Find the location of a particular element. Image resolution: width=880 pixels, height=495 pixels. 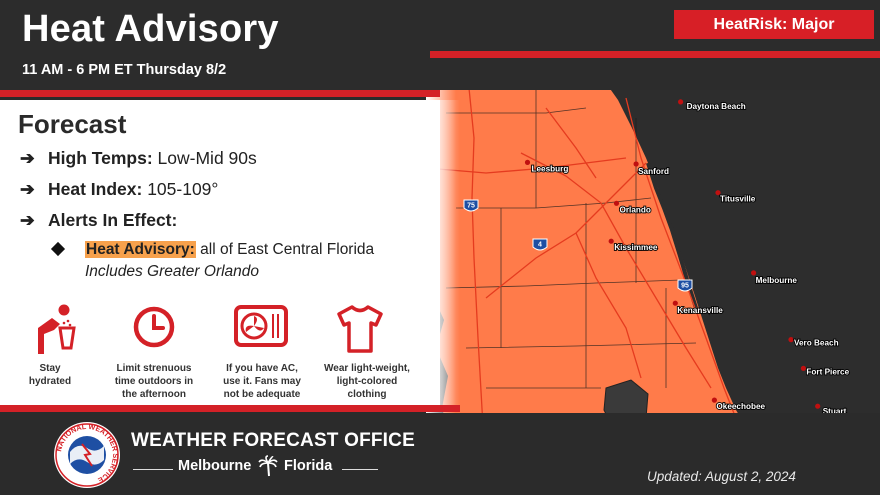

interstate-shield: 75 is located at coordinates (471, 205).